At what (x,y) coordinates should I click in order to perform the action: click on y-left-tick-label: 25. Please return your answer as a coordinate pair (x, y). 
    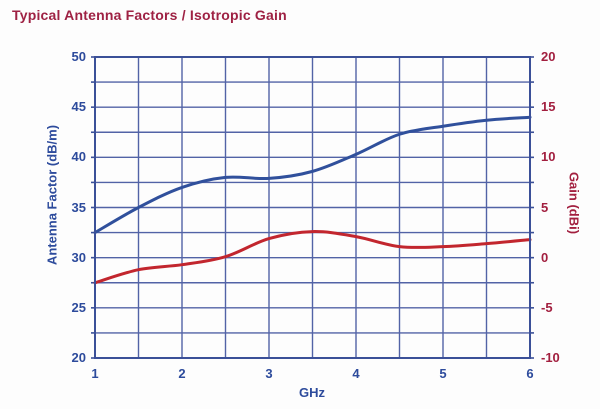
    Looking at the image, I should click on (78, 307).